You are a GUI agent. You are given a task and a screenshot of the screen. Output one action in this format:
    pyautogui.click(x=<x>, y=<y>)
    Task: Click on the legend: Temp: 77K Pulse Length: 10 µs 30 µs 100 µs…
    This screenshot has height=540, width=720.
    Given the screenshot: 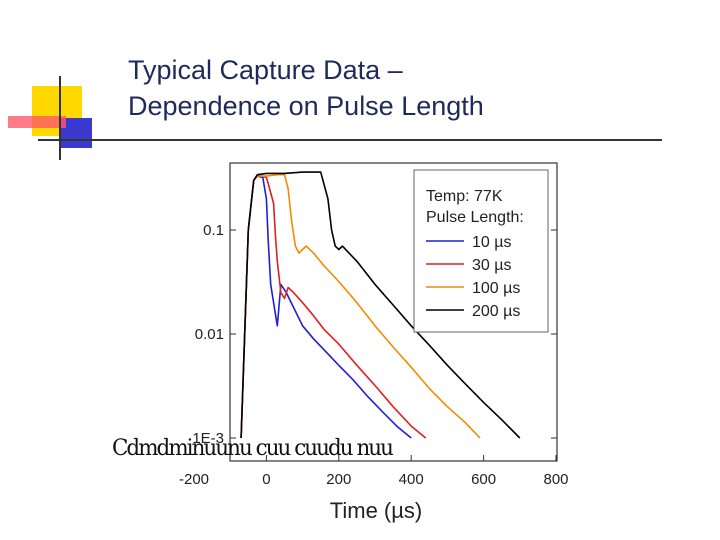 What is the action you would take?
    pyautogui.click(x=481, y=251)
    